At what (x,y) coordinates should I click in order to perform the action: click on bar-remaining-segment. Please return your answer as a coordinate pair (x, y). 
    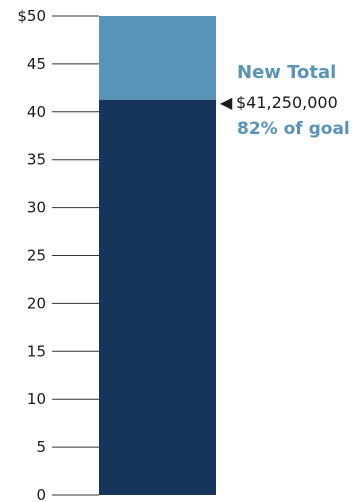
    Looking at the image, I should click on (157, 58).